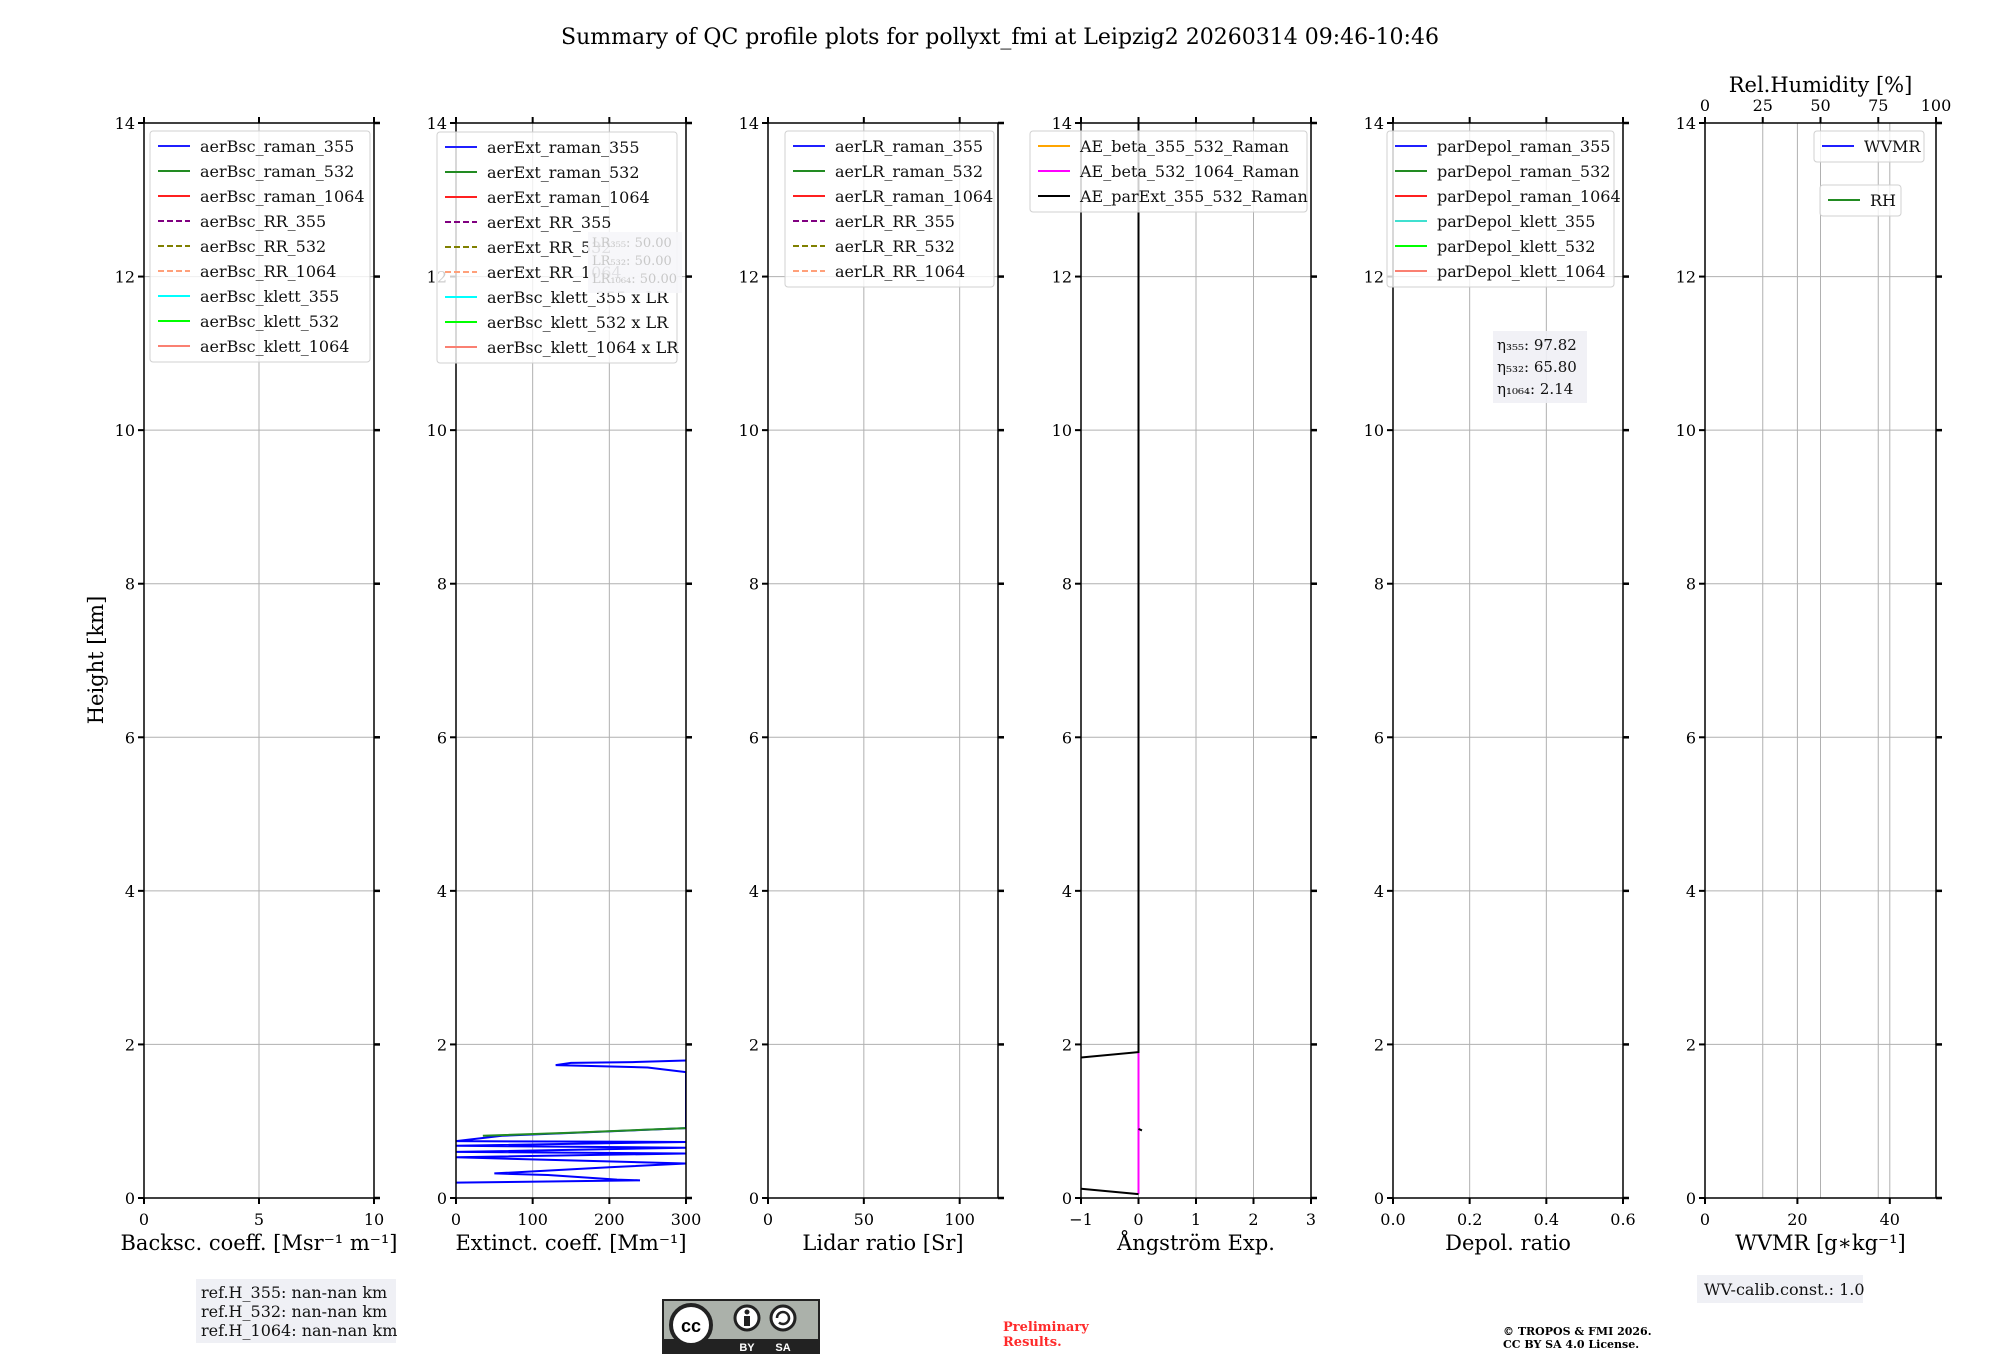 This screenshot has width=2000, height=1360. Describe the element at coordinates (269, 321) in the screenshot. I see `legend-label: aerBsc_klett_532` at that location.